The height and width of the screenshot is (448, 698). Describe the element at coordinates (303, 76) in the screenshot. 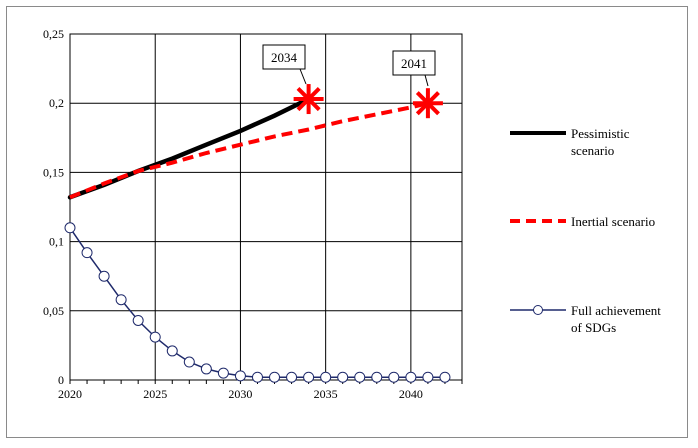

I see `callout-2034-pointer` at that location.